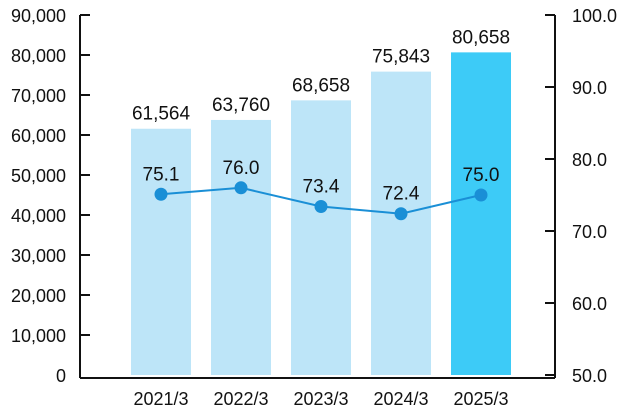 The image size is (640, 412). I want to click on left-tick-label: 50,000, so click(38, 176).